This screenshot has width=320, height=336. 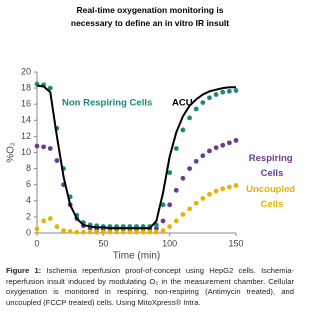 What do you see at coordinates (28, 200) in the screenshot?
I see `y-tick-label: 4` at bounding box center [28, 200].